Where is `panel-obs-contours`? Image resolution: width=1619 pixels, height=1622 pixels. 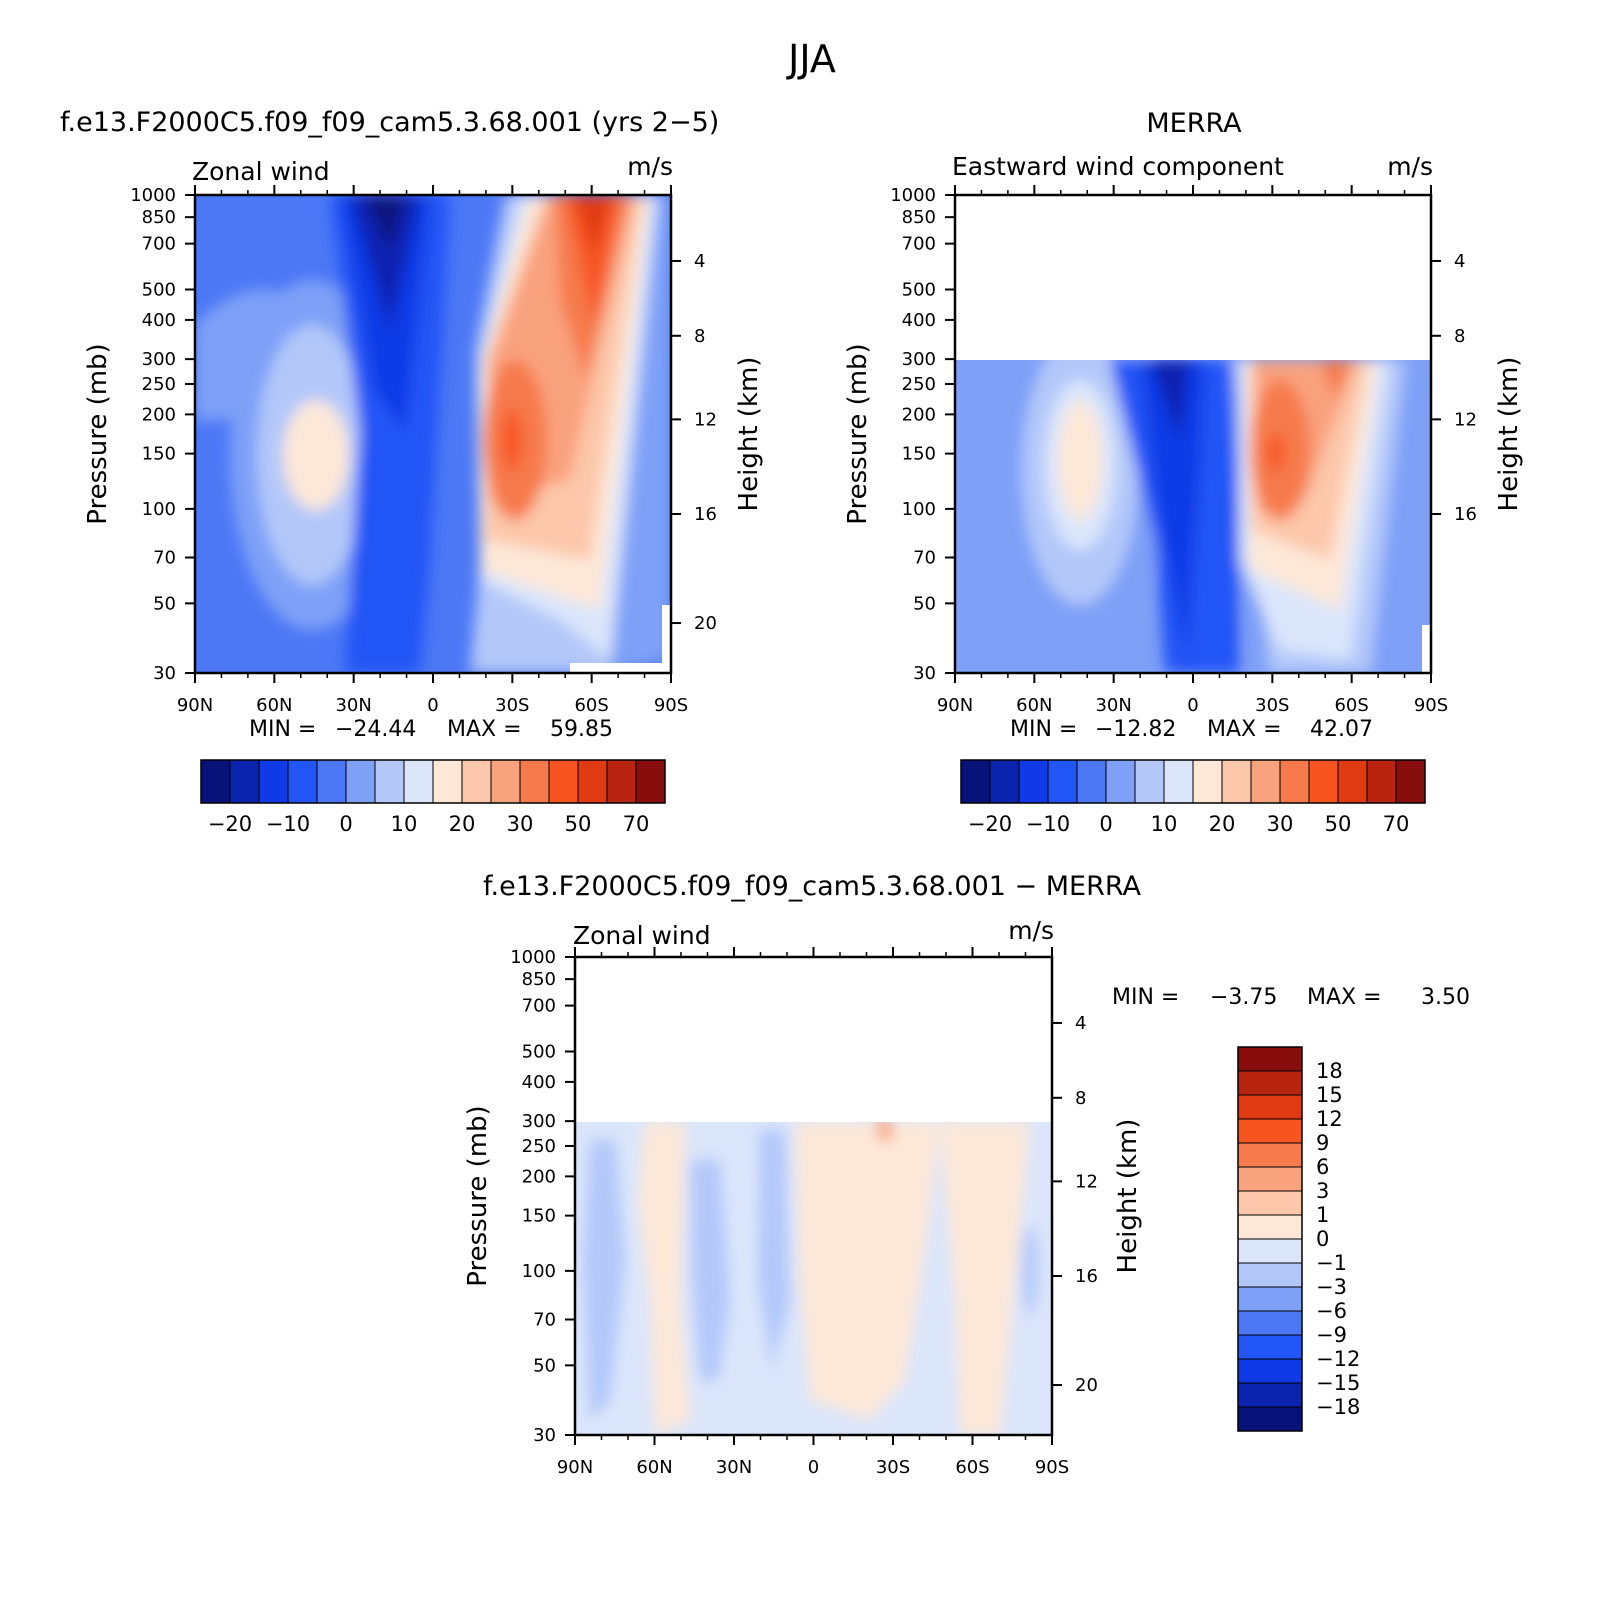 panel-obs-contours is located at coordinates (1193, 516).